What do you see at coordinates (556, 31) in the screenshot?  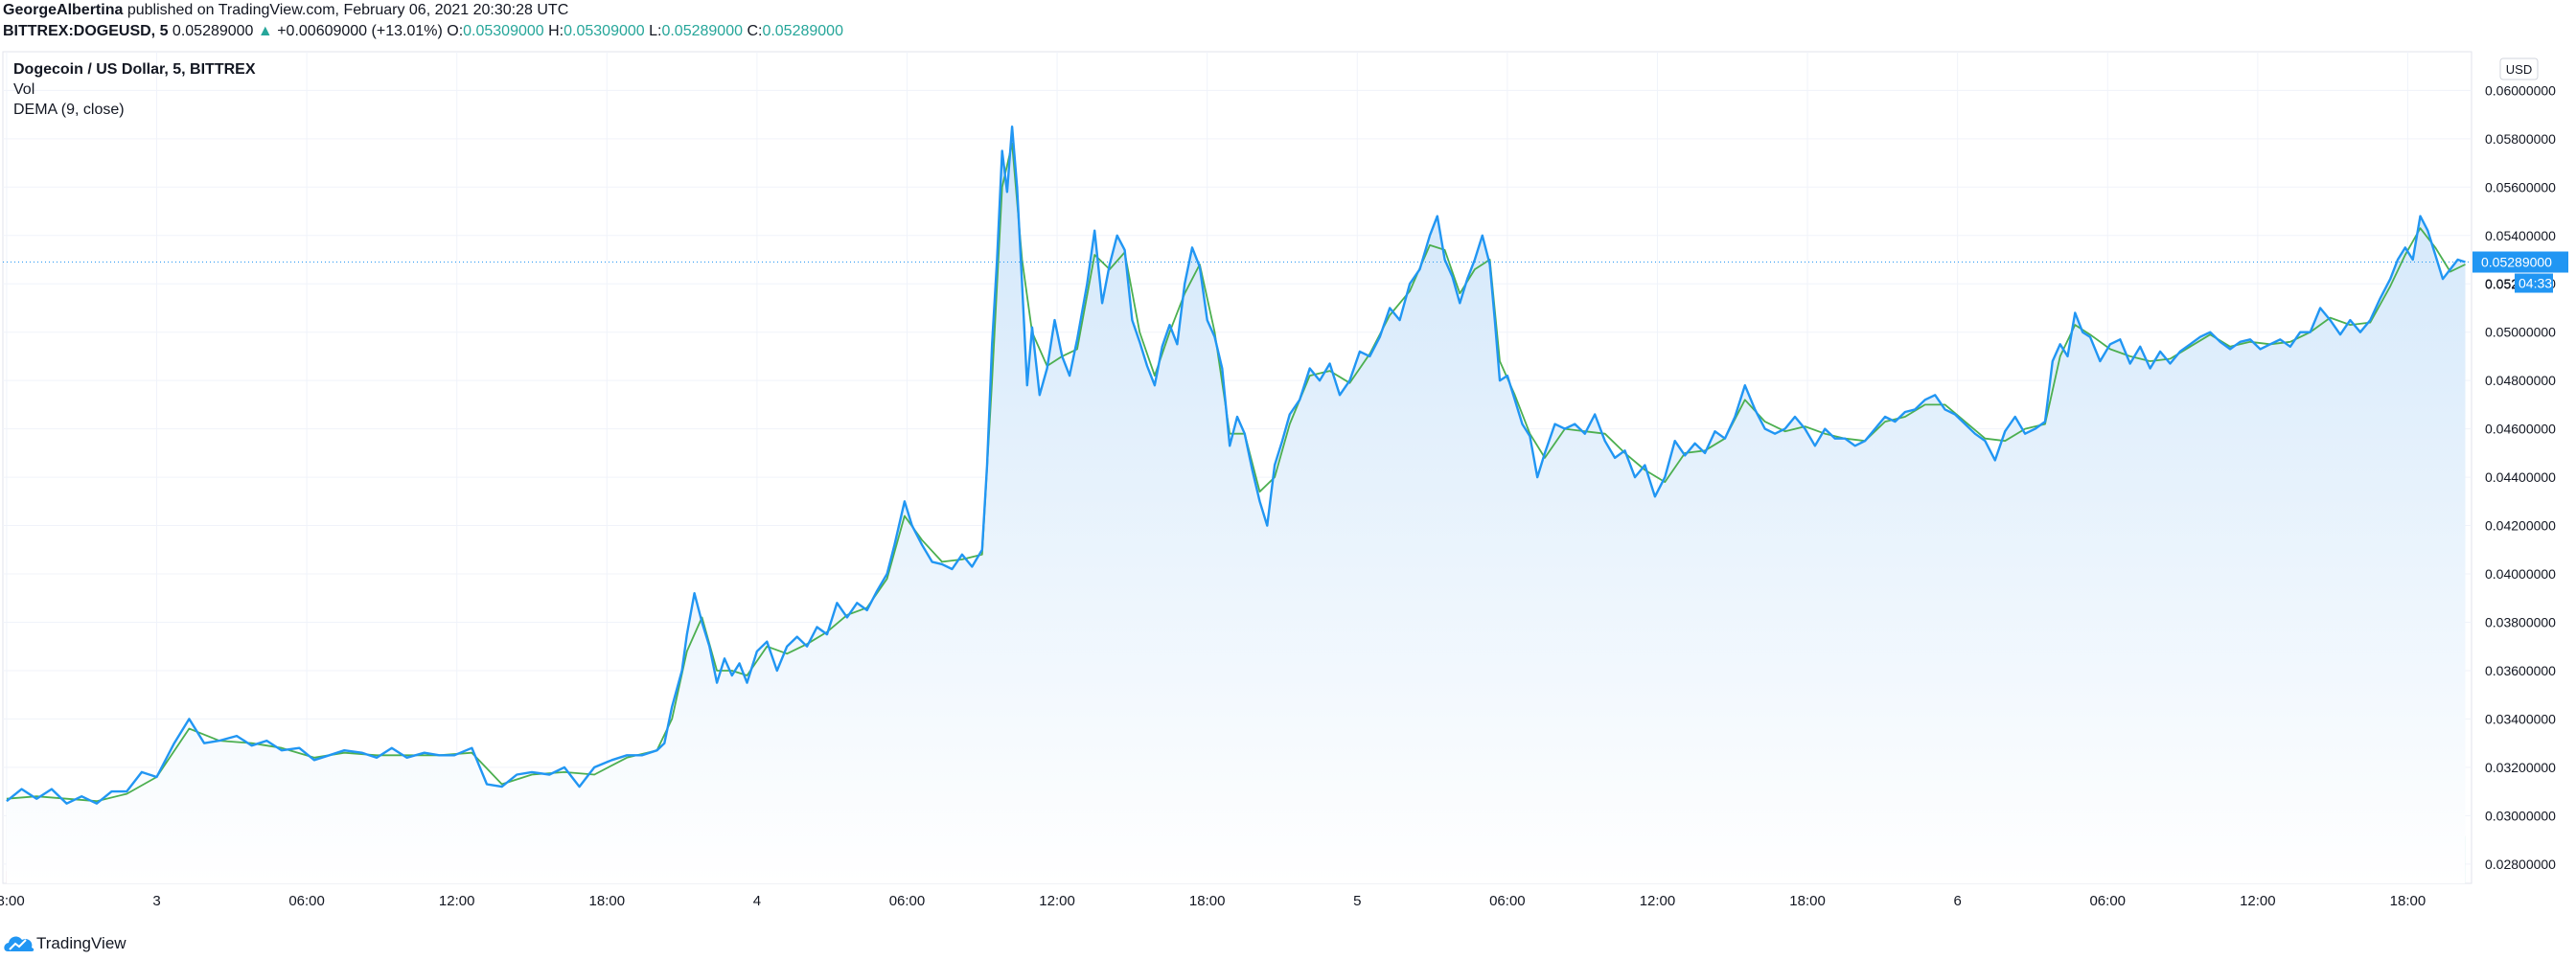 I see `high-label: H:` at bounding box center [556, 31].